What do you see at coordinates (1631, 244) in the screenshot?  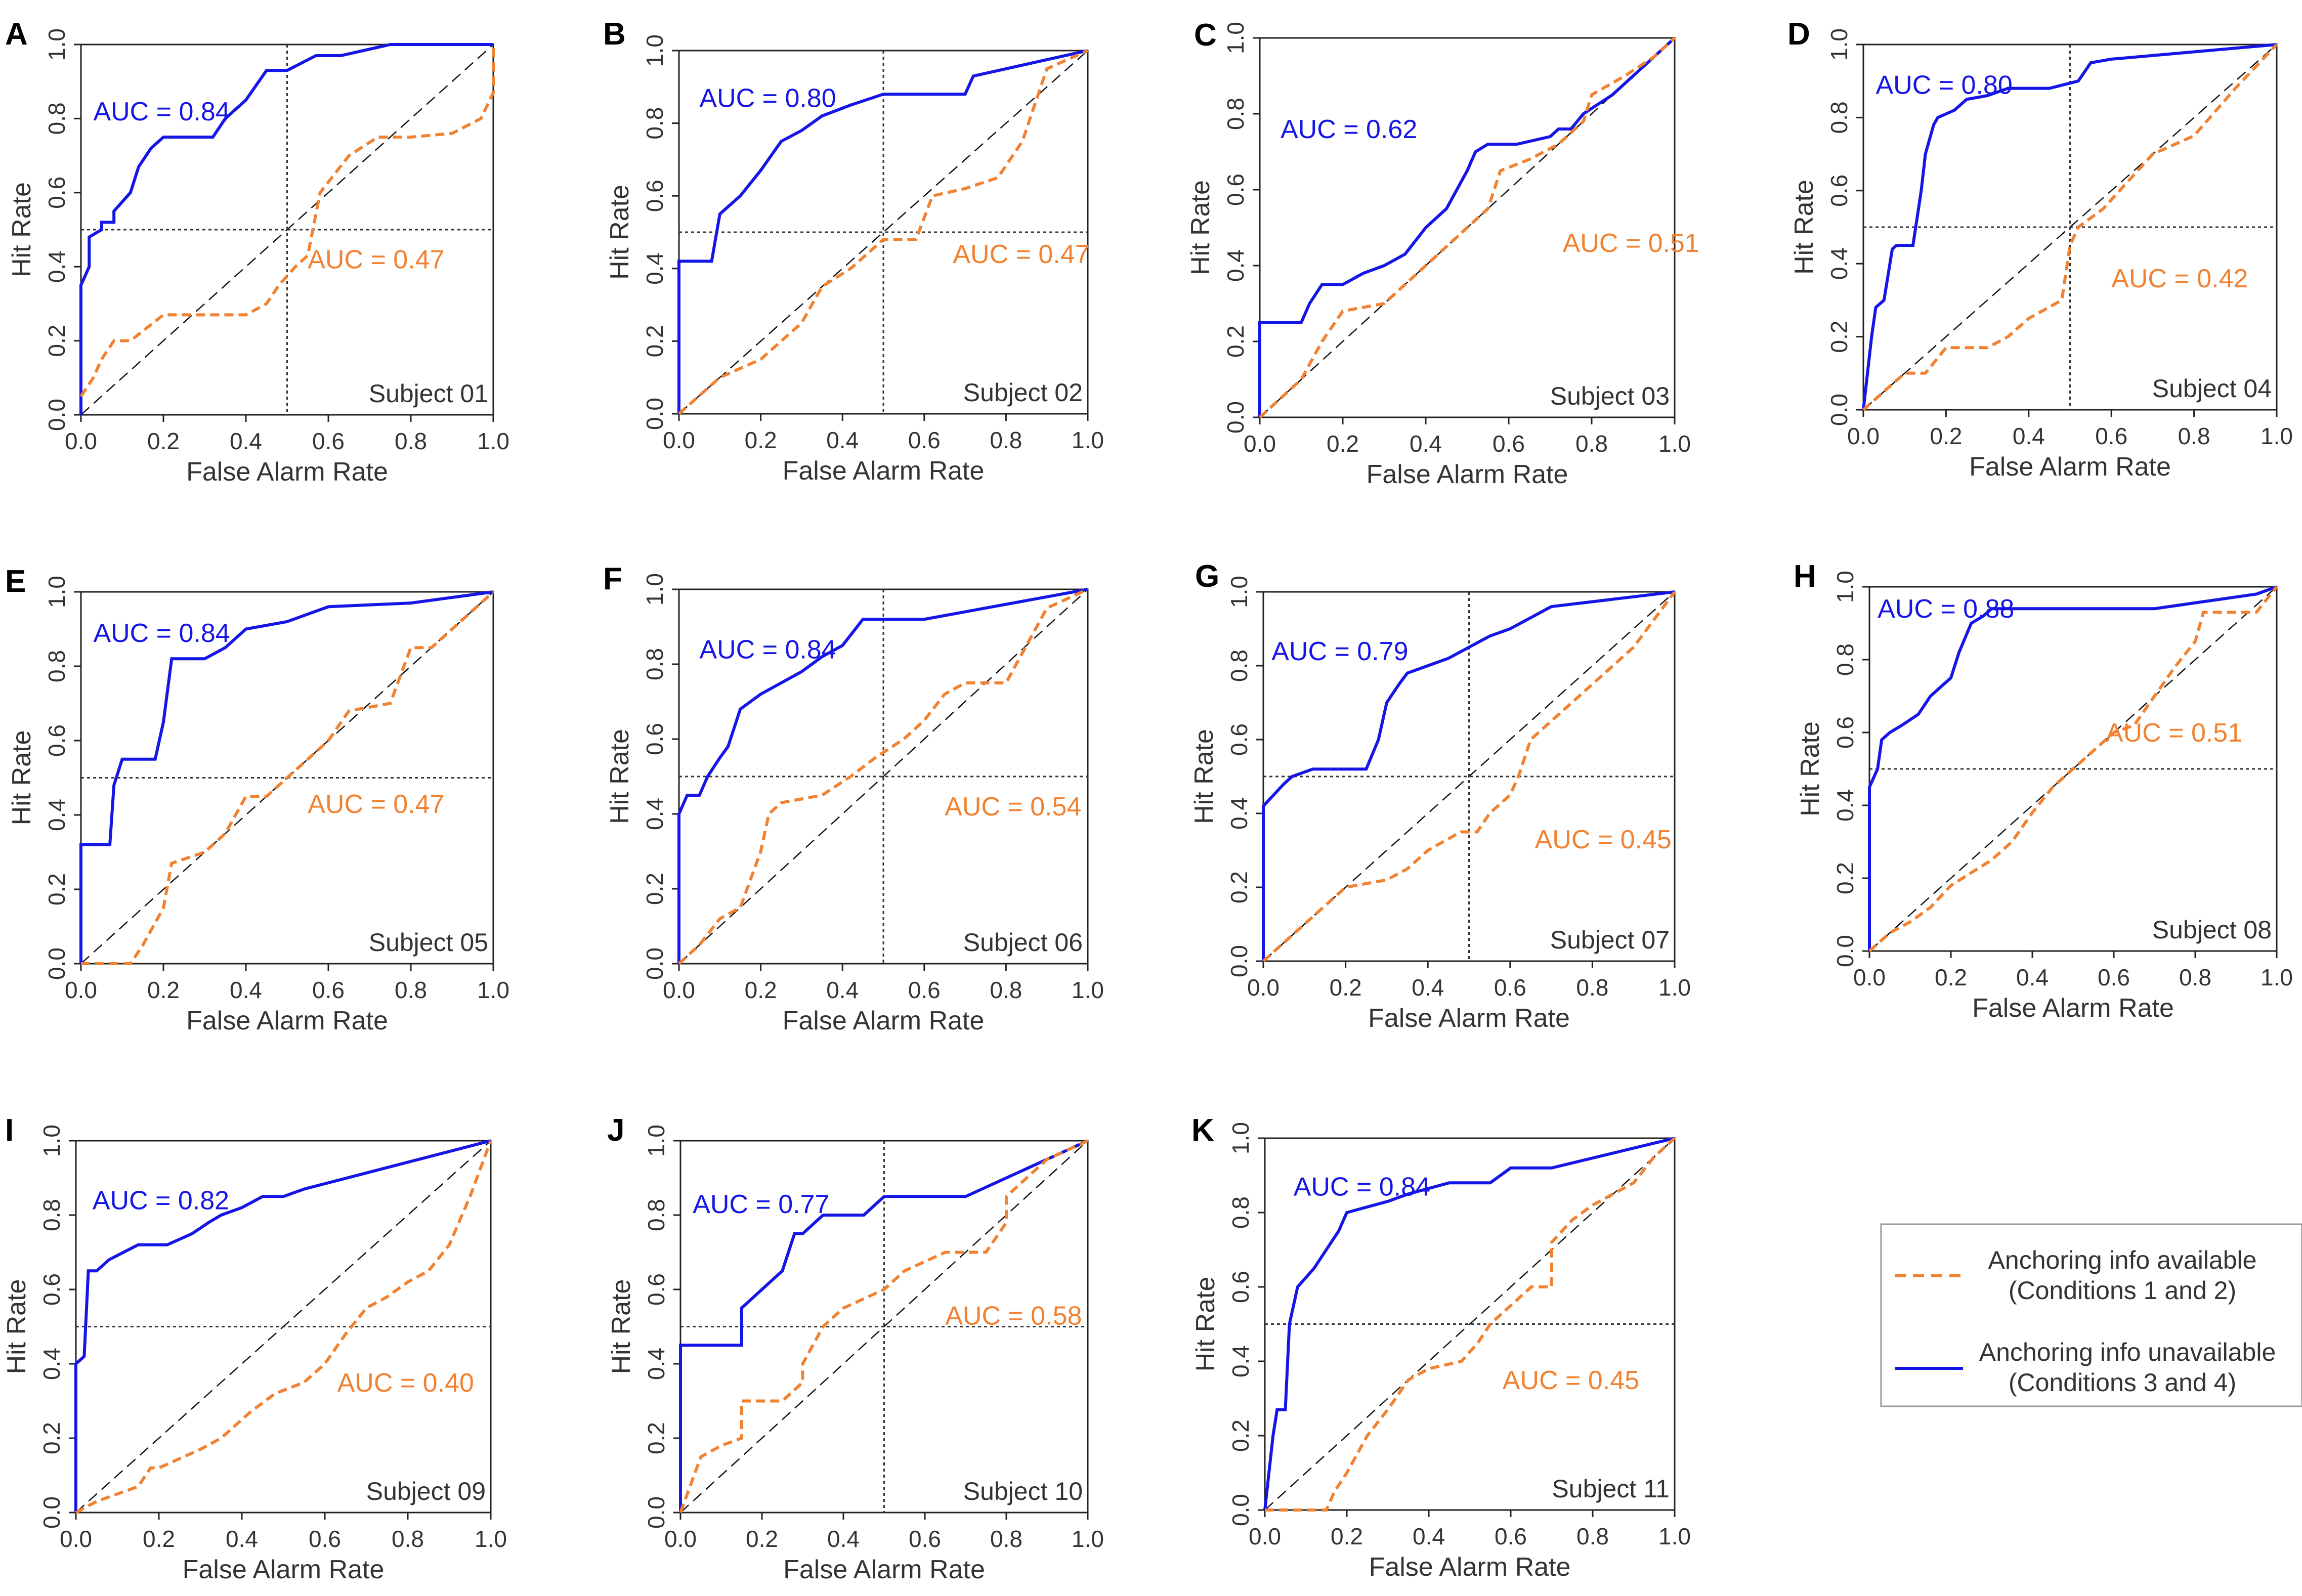 I see `auc-label-available: AUC = 0.51` at bounding box center [1631, 244].